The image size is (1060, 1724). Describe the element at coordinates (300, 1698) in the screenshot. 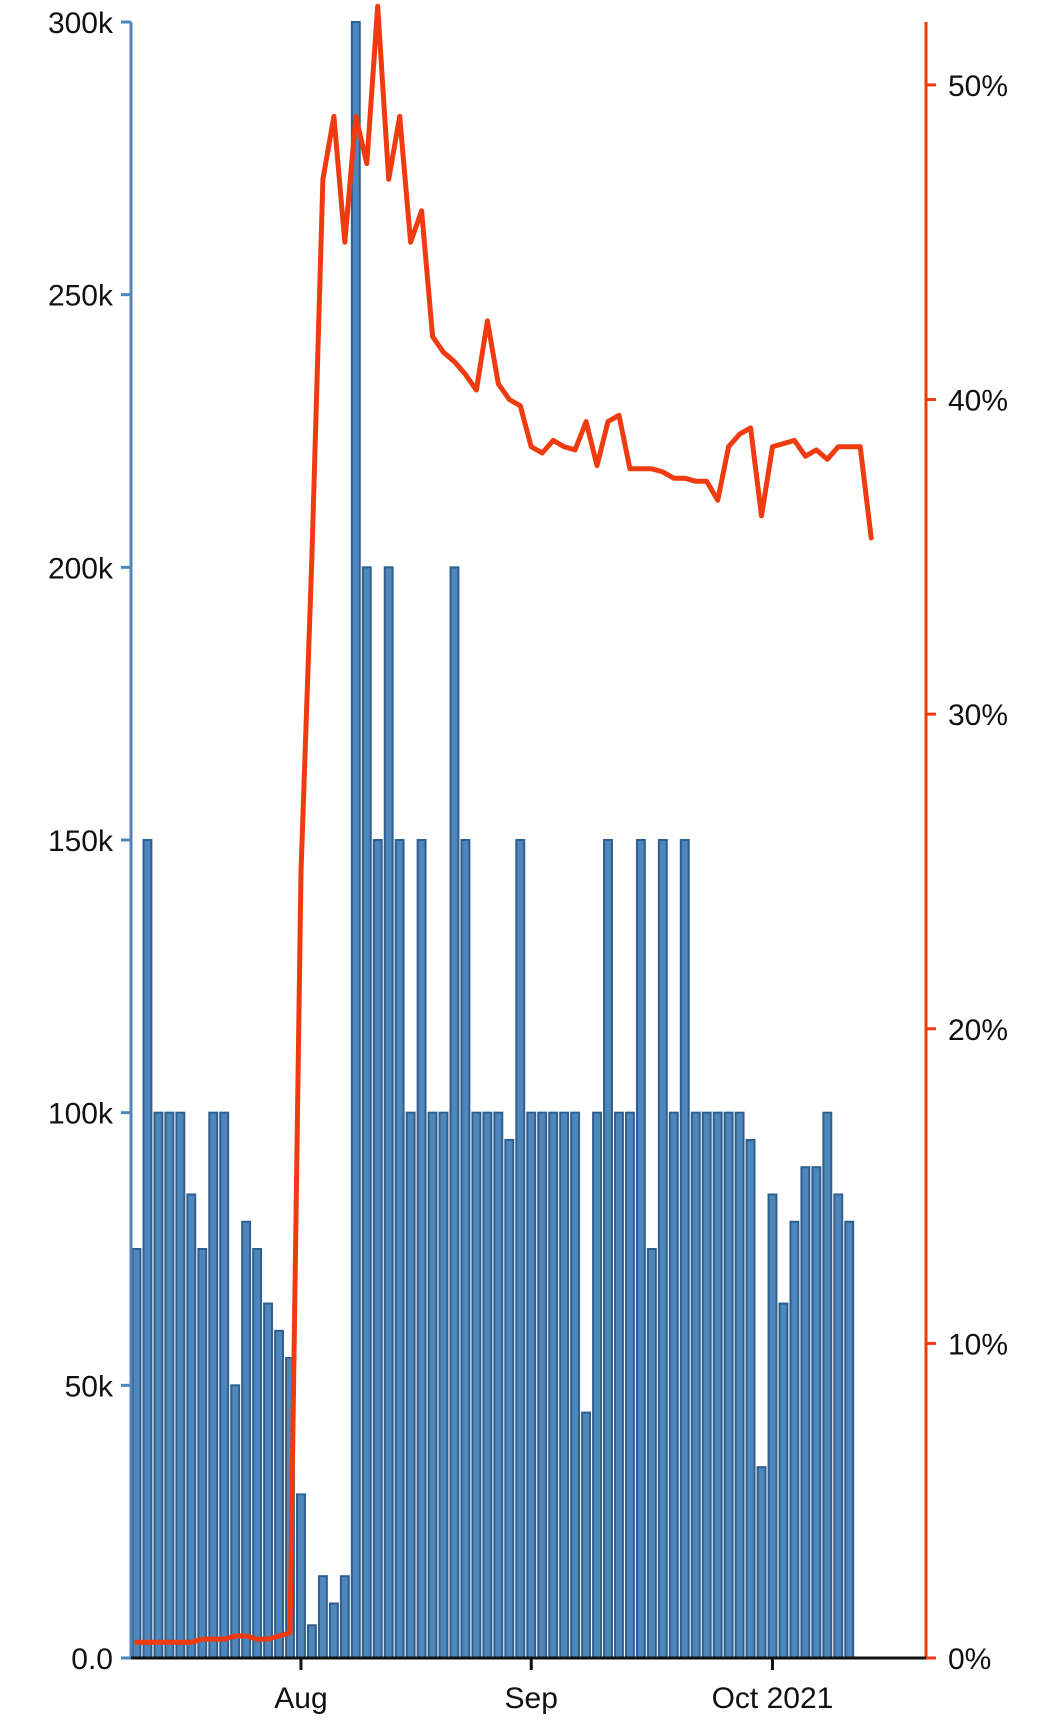

I see `x-tick-label: Aug` at that location.